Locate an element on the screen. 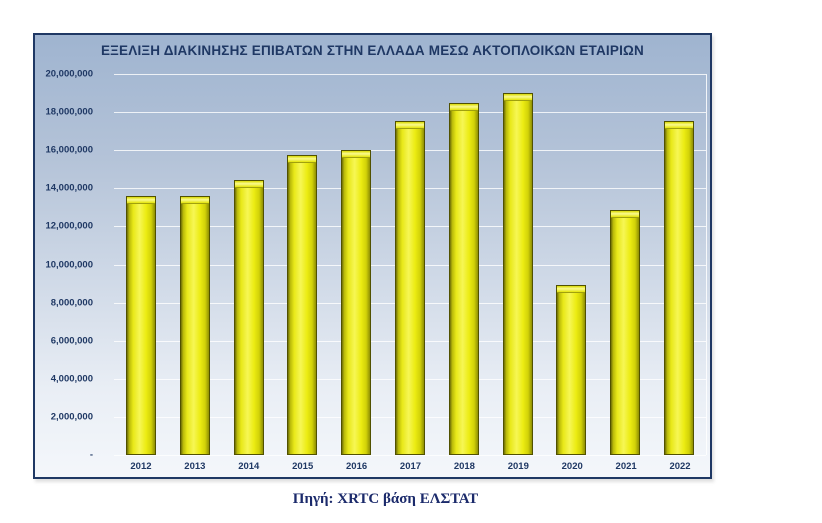 This screenshot has width=822, height=523. x-tick-label-2018: 2018 is located at coordinates (464, 466).